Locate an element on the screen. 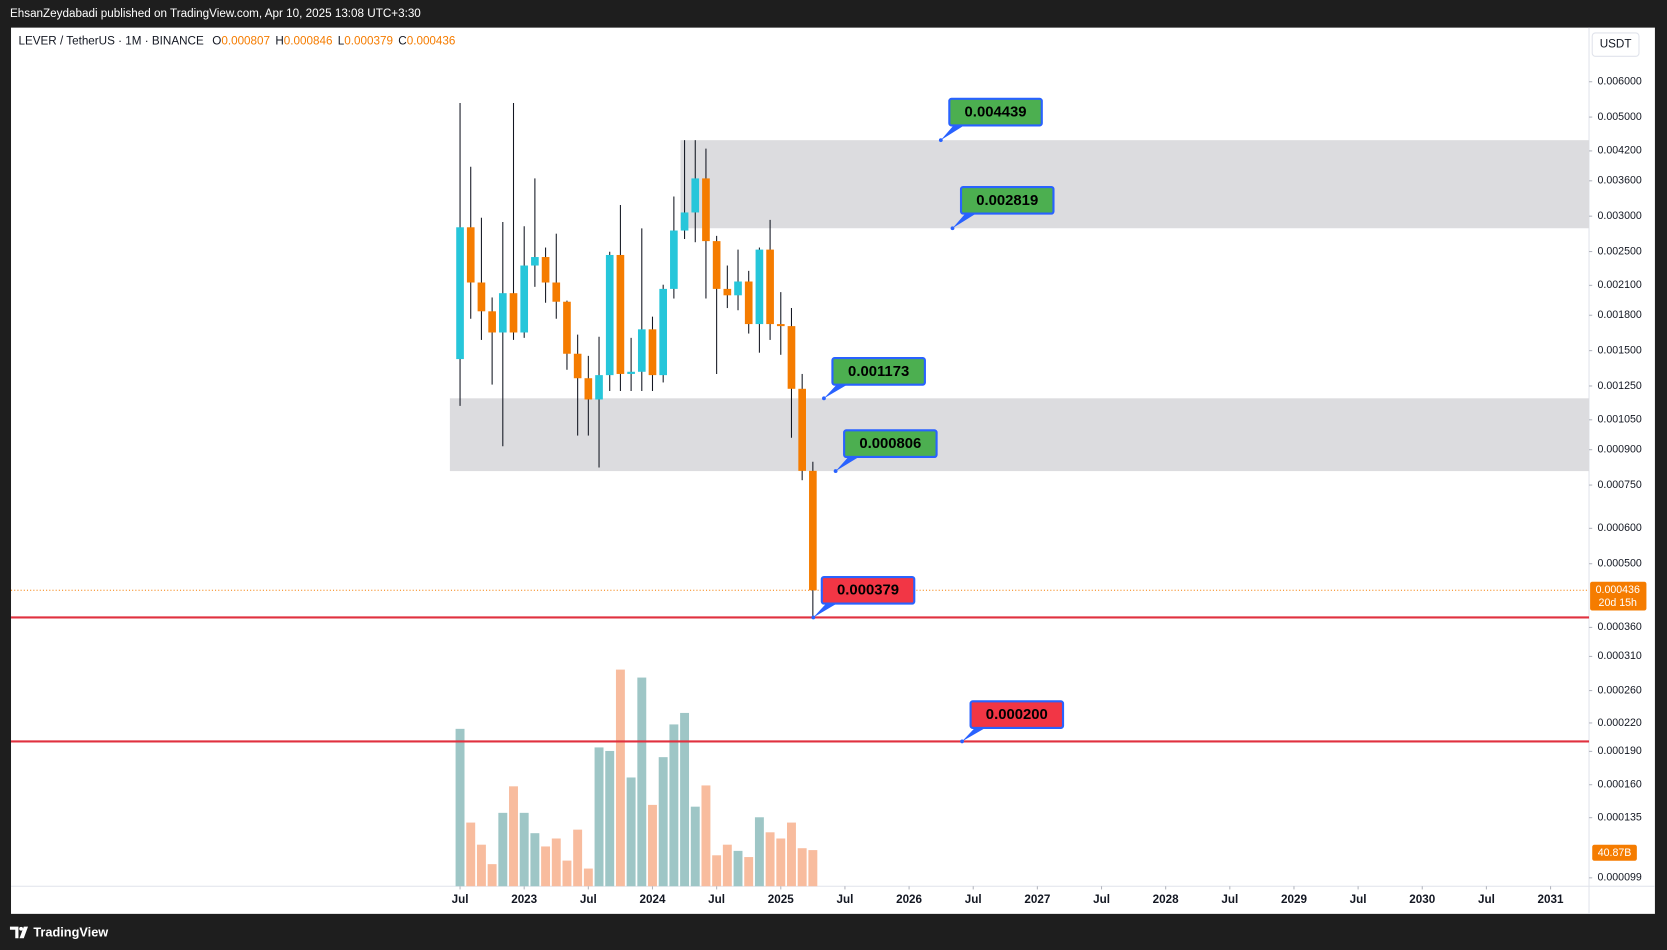  footer-brand: TradingView is located at coordinates (70, 931).